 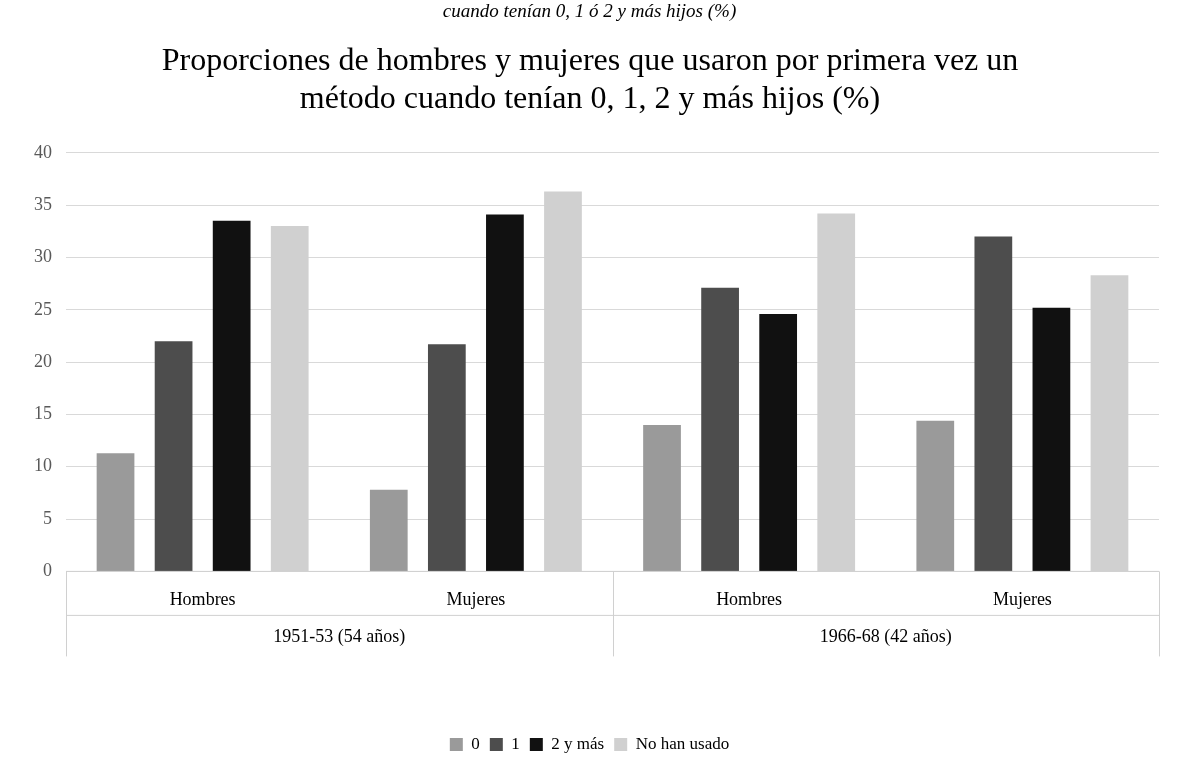 I want to click on y-tick-label: 0, so click(x=47, y=570).